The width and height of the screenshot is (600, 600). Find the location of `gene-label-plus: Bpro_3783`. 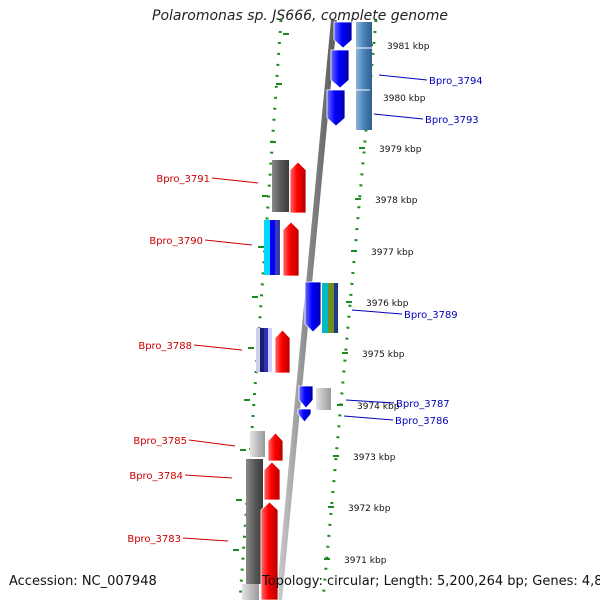

gene-label-plus: Bpro_3783 is located at coordinates (154, 539).